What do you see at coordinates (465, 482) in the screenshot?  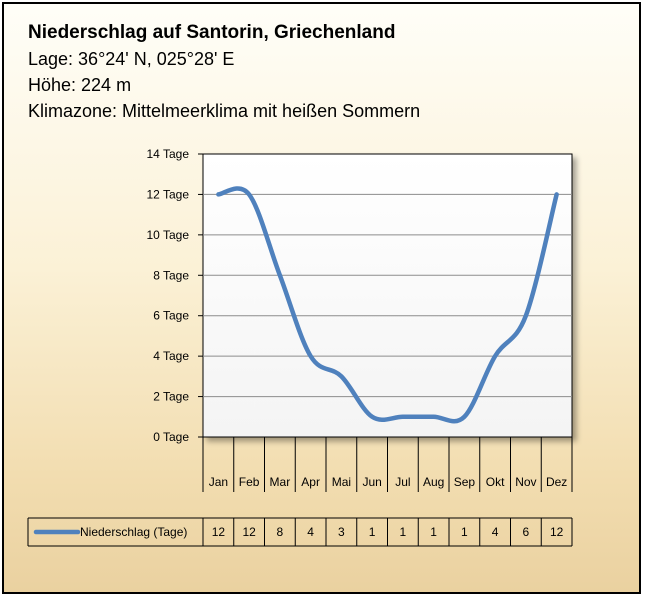 I see `x-tick-label: Sep` at bounding box center [465, 482].